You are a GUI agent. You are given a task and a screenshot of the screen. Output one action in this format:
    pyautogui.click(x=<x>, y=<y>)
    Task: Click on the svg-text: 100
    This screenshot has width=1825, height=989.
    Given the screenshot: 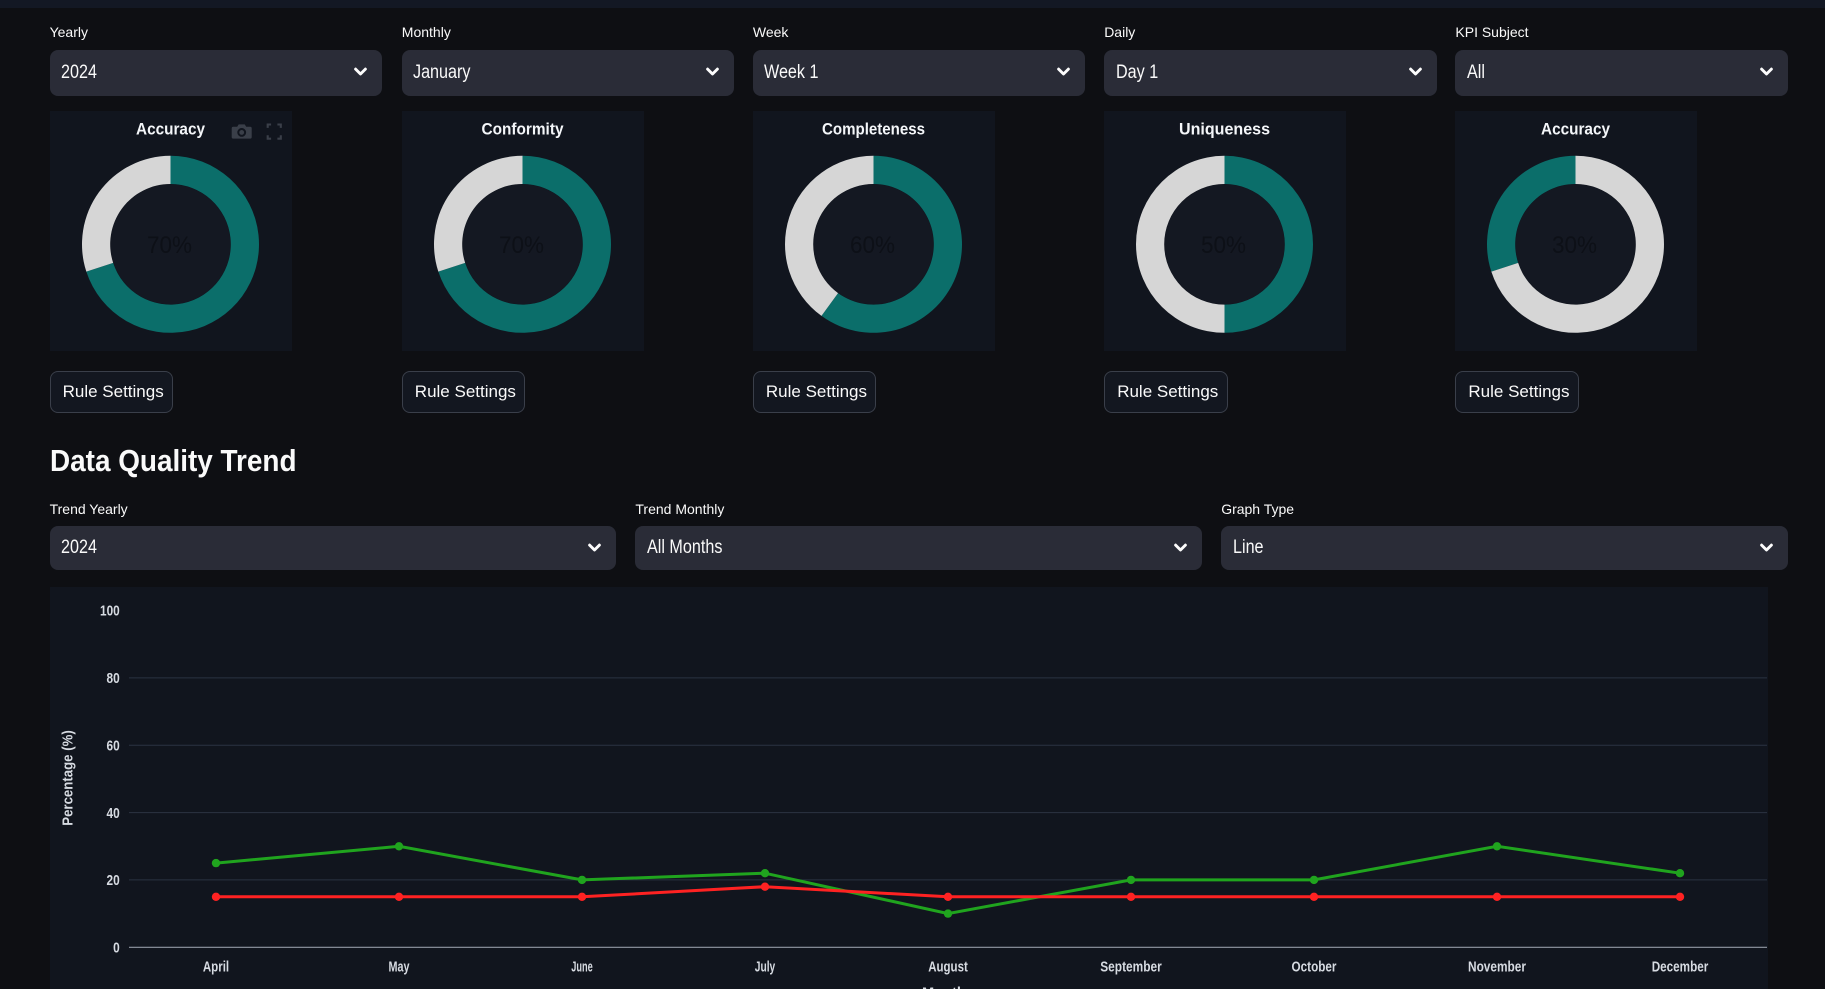 What is the action you would take?
    pyautogui.click(x=110, y=612)
    